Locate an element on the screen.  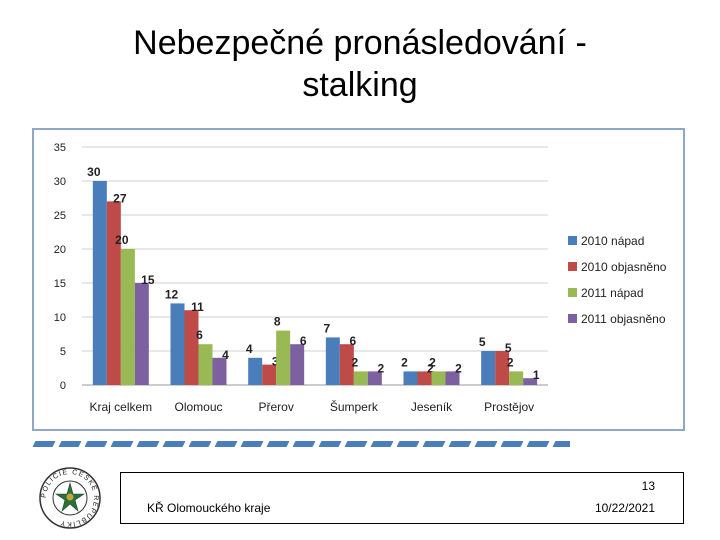
data-label: 8 is located at coordinates (277, 322).